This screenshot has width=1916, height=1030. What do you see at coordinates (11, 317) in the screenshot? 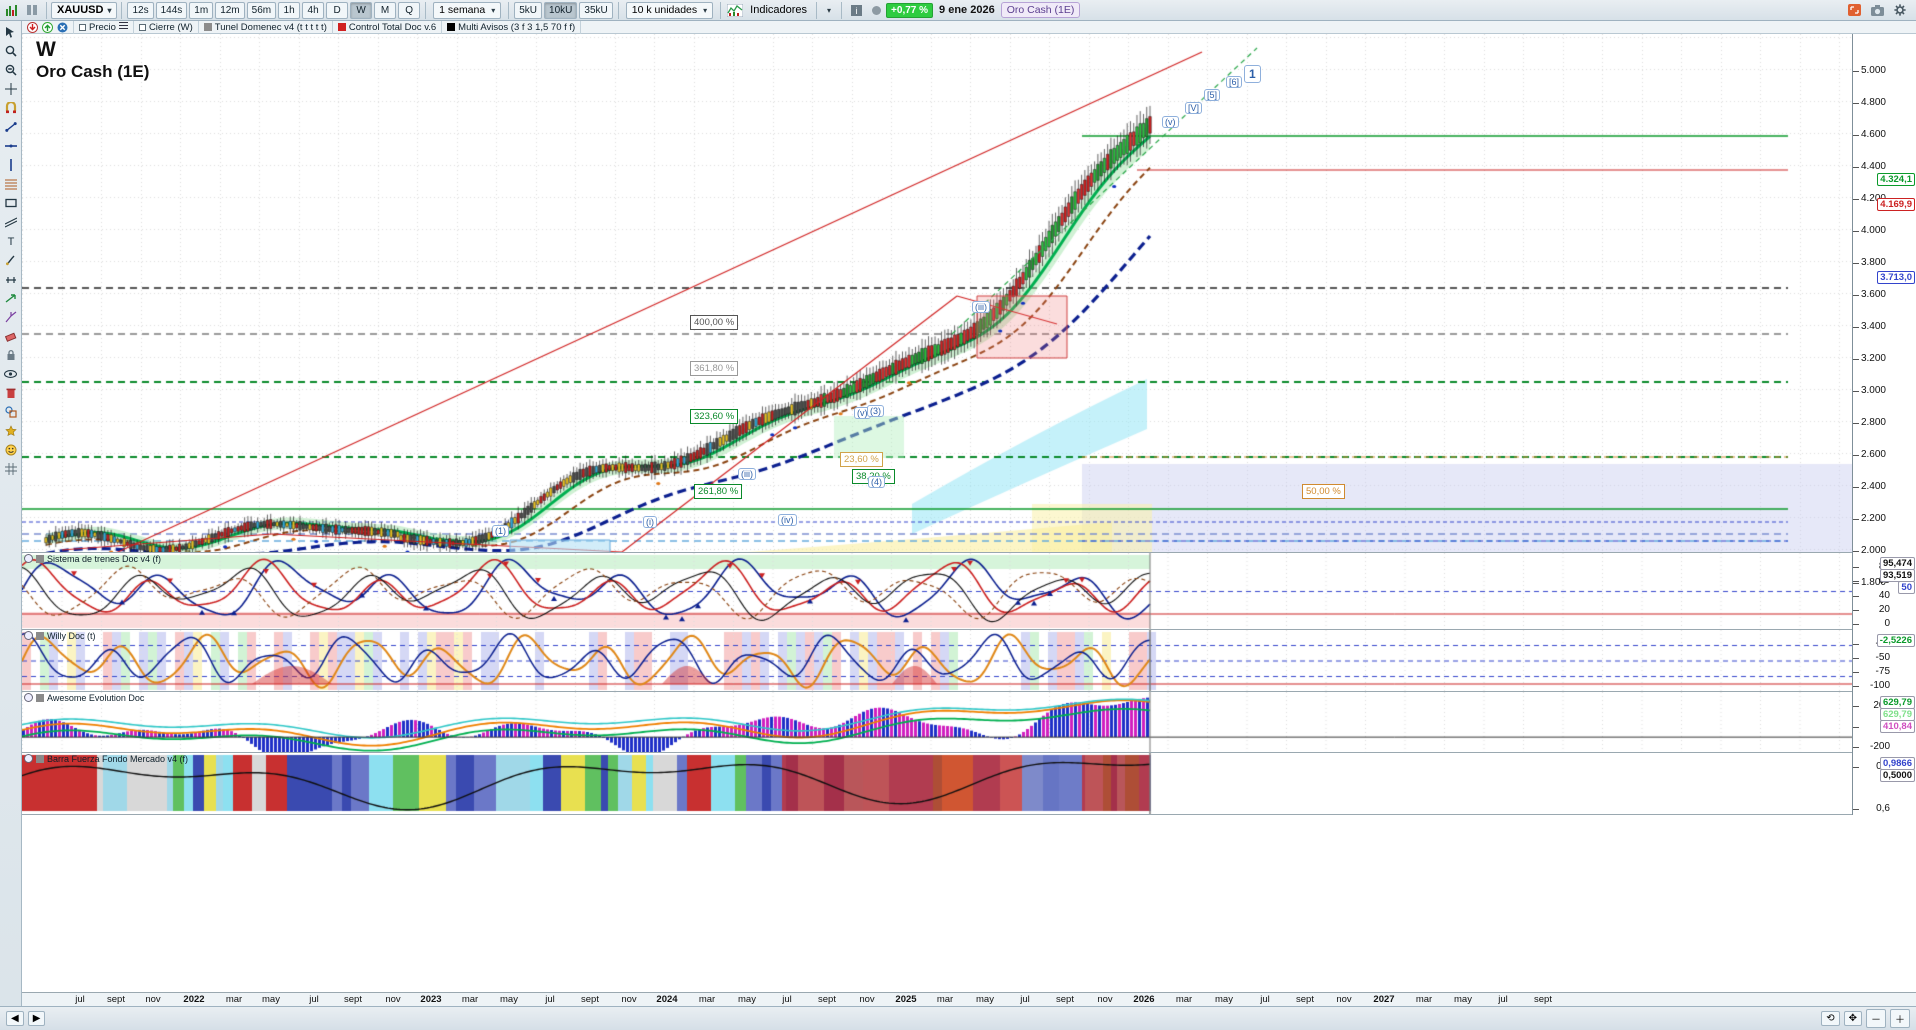
I see `pitchfork-icon` at bounding box center [11, 317].